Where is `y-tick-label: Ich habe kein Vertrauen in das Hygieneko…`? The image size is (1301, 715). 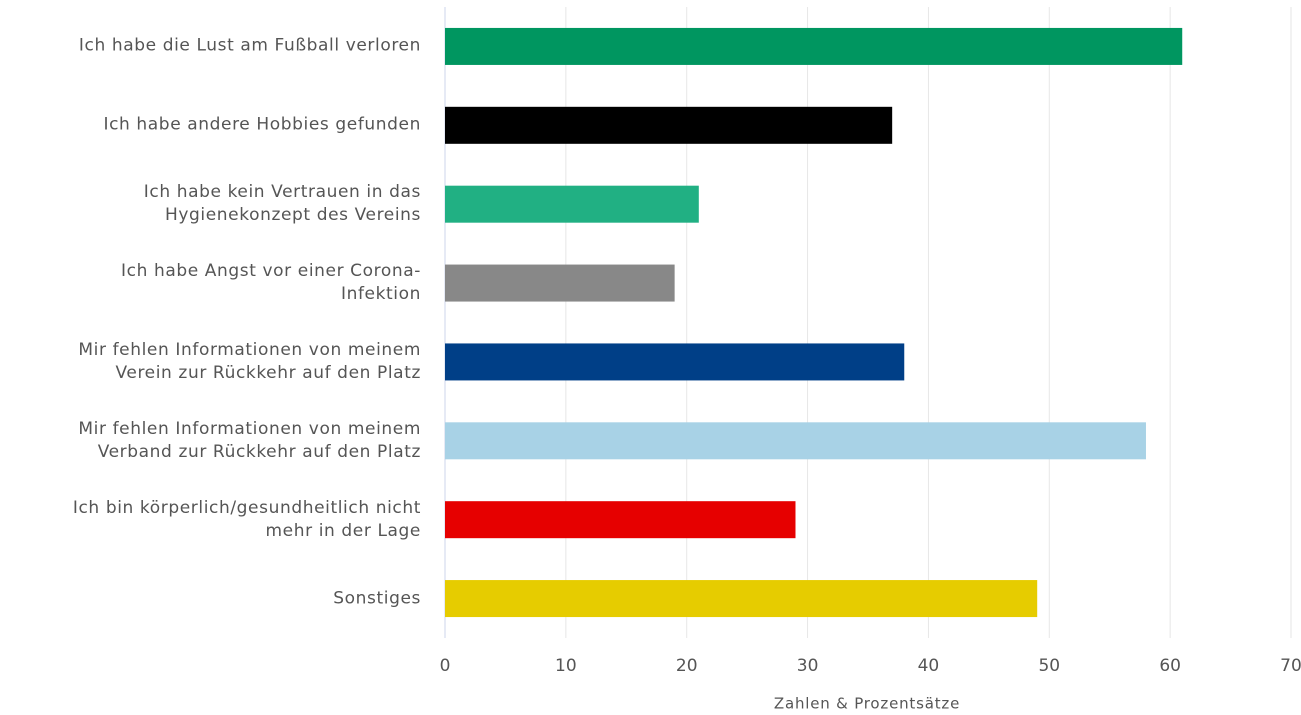 y-tick-label: Ich habe kein Vertrauen in das Hygieneko… is located at coordinates (282, 204).